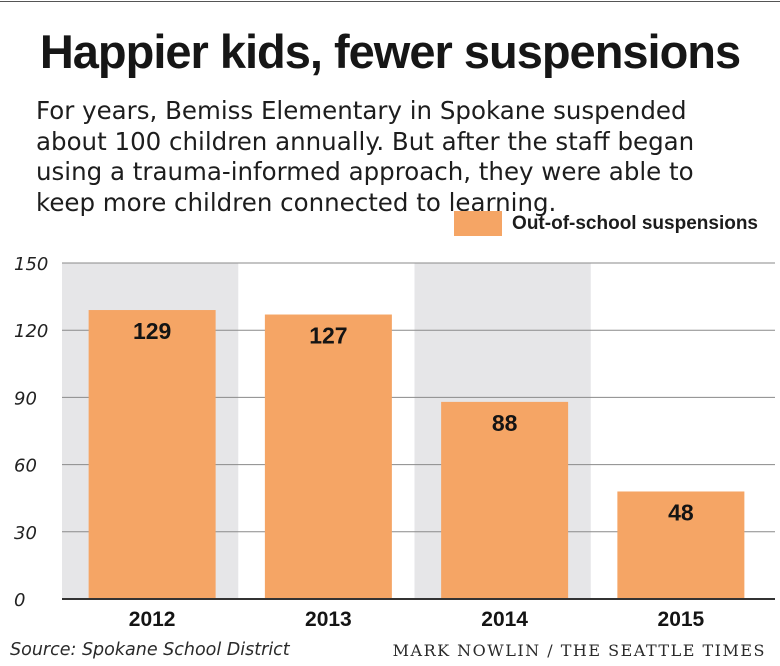  What do you see at coordinates (25, 533) in the screenshot?
I see `y-tick-label: 30` at bounding box center [25, 533].